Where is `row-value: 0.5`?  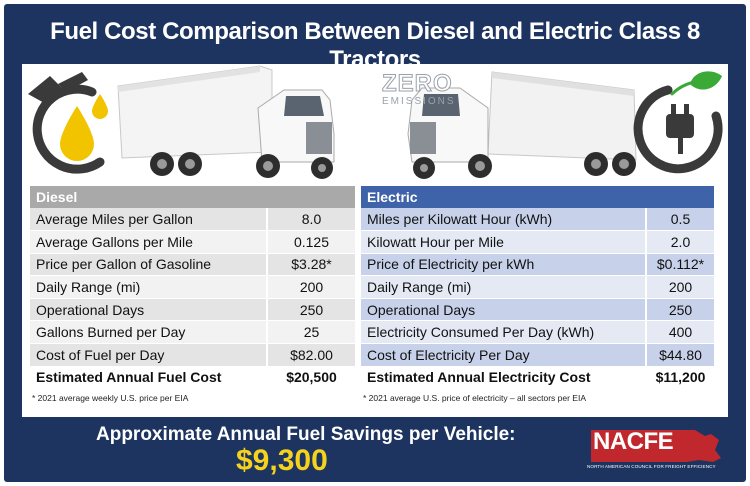
row-value: 0.5 is located at coordinates (679, 220).